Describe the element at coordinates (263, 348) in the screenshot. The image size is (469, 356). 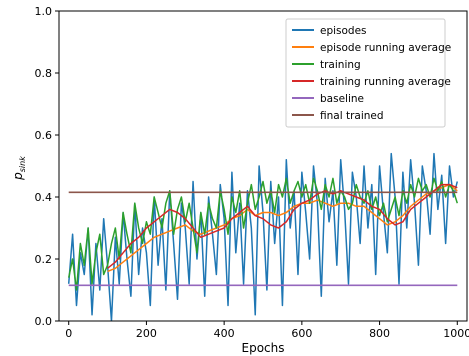
I see `x-axis-label: Epochs` at that location.